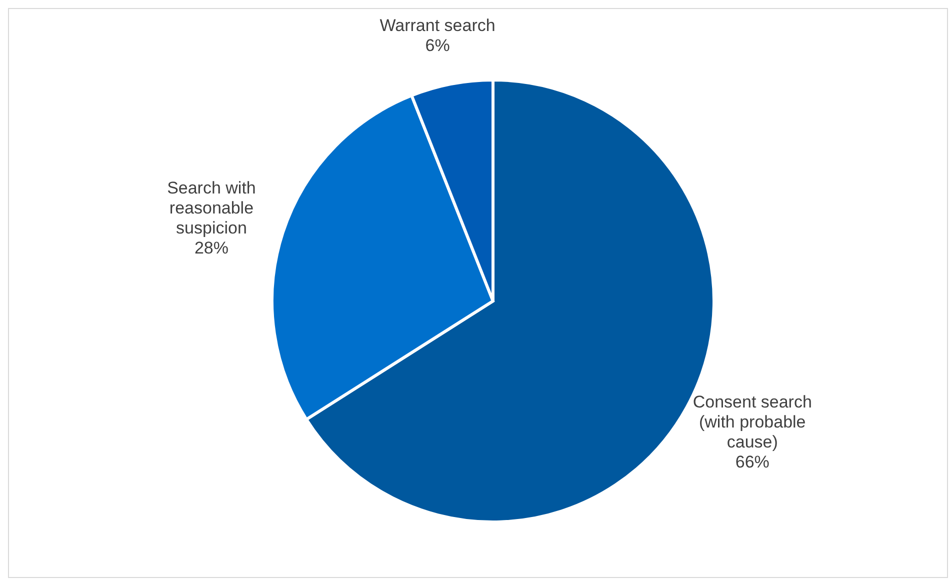  I want to click on slice-label: Warrant search, so click(438, 24).